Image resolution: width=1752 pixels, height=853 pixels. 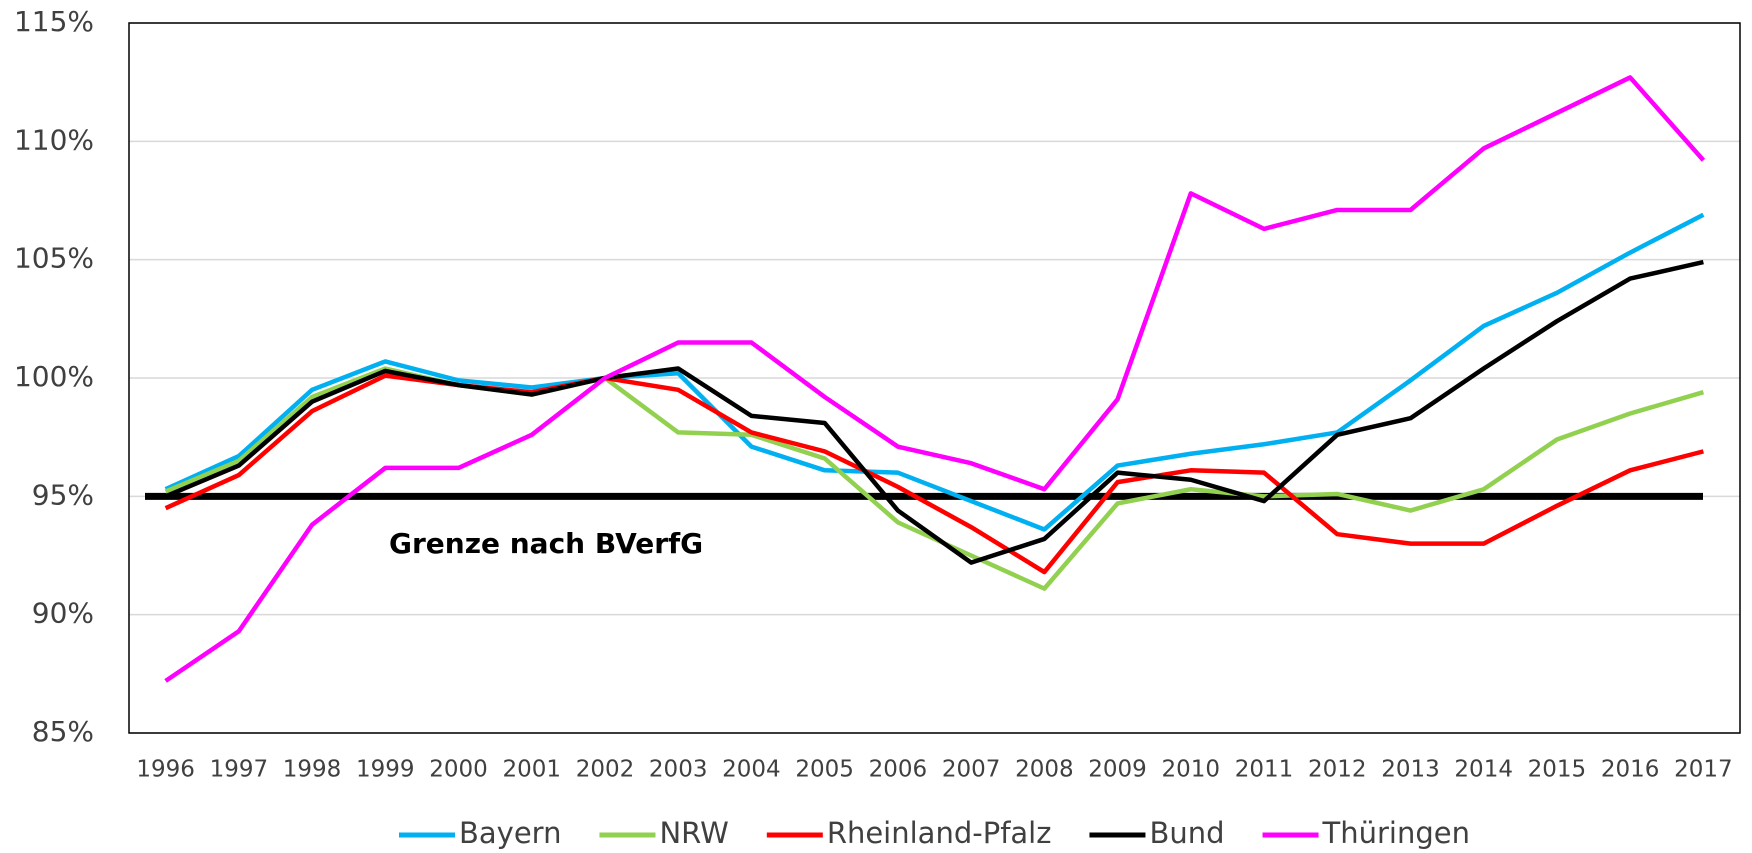 I want to click on legend-label: Bund, so click(x=1186, y=833).